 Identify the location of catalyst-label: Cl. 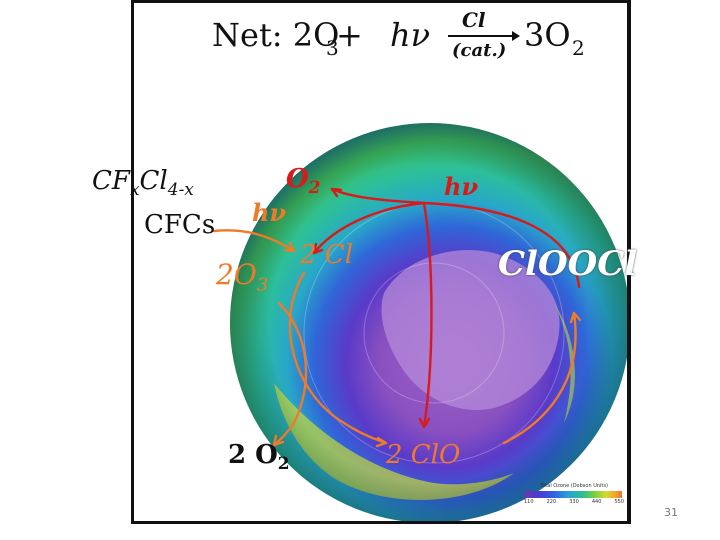
(474, 20).